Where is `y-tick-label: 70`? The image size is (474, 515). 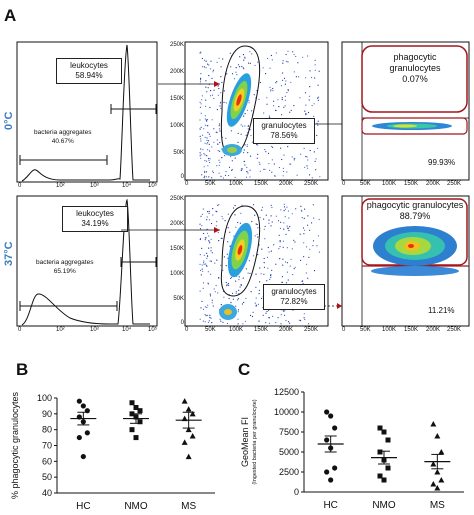
y-tick-label: 70 is located at coordinates (47, 446).